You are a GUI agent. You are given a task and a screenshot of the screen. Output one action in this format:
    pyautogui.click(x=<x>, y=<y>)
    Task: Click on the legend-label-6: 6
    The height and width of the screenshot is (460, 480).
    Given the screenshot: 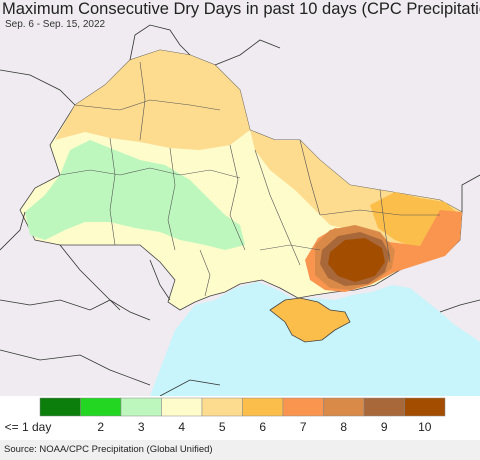 What is the action you would take?
    pyautogui.click(x=262, y=427)
    